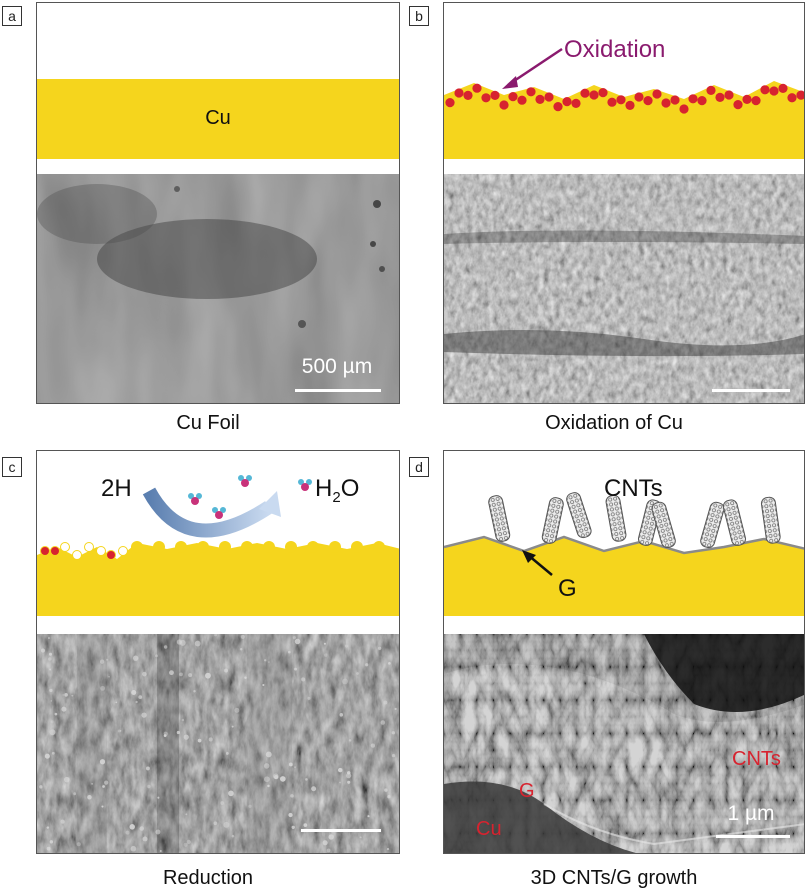 This screenshot has height=894, width=806. Describe the element at coordinates (633, 488) in the screenshot. I see `cnts-top-label: CNTs` at that location.